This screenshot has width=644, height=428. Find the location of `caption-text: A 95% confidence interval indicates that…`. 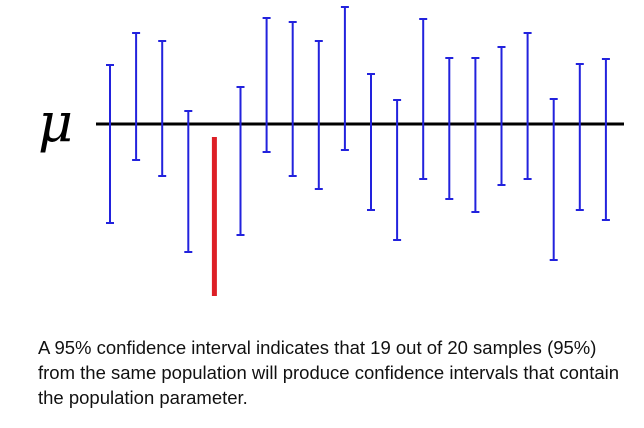

caption-text: A 95% confidence interval indicates that… is located at coordinates (329, 372).